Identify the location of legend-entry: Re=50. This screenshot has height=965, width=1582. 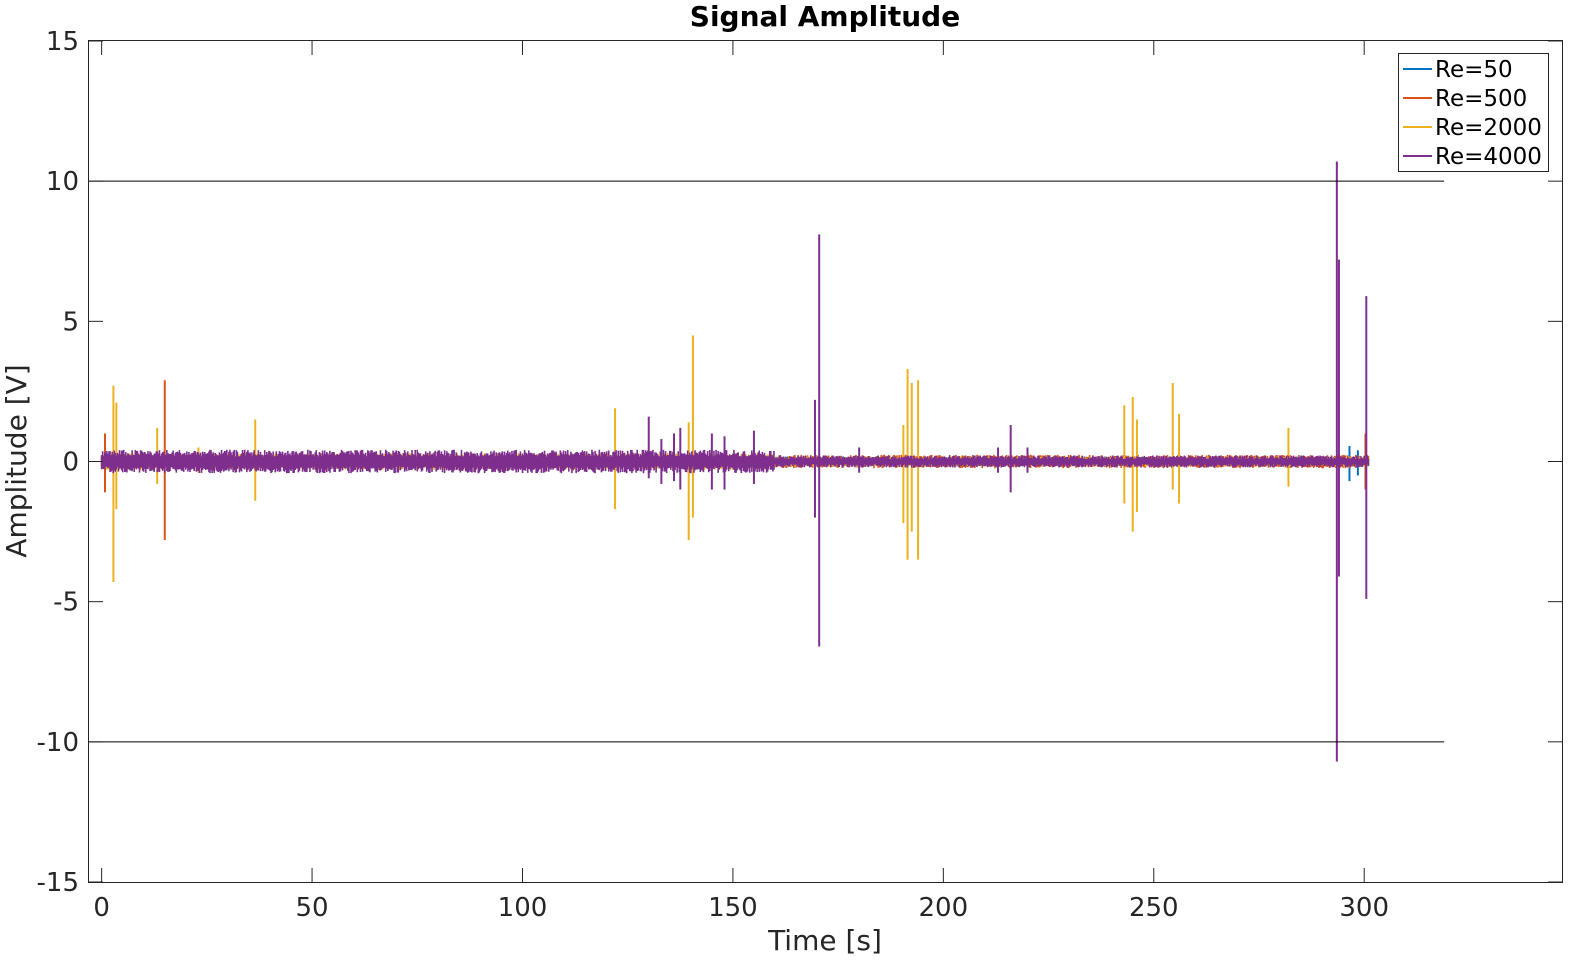
(1458, 70).